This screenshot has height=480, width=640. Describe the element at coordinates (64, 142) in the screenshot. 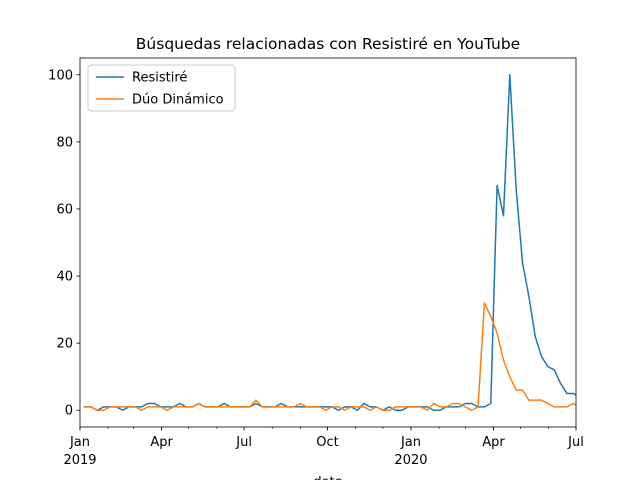

I see `y-tick-label: 80` at that location.